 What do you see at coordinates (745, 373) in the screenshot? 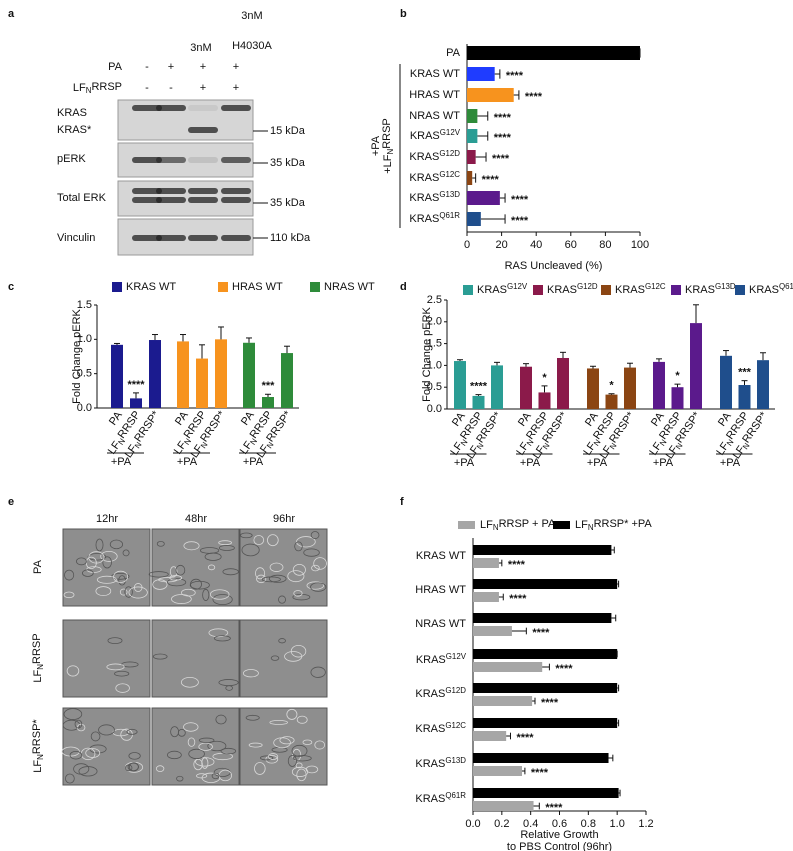
I see `significance: ***` at bounding box center [745, 373].